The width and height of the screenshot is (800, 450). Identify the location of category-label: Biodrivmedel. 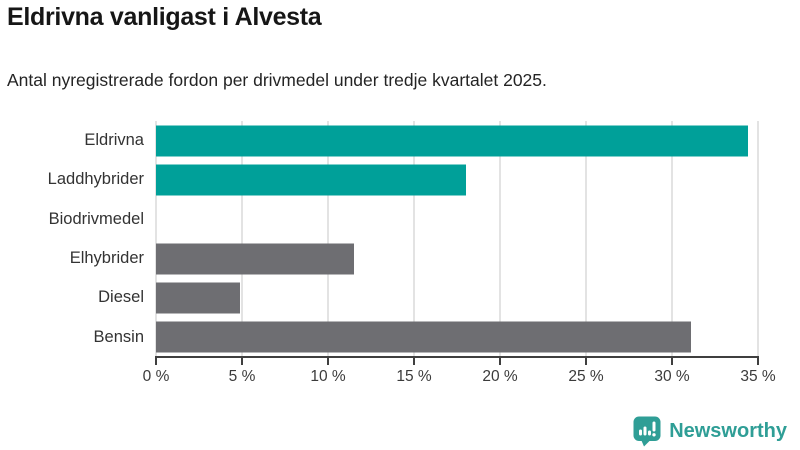
(96, 218).